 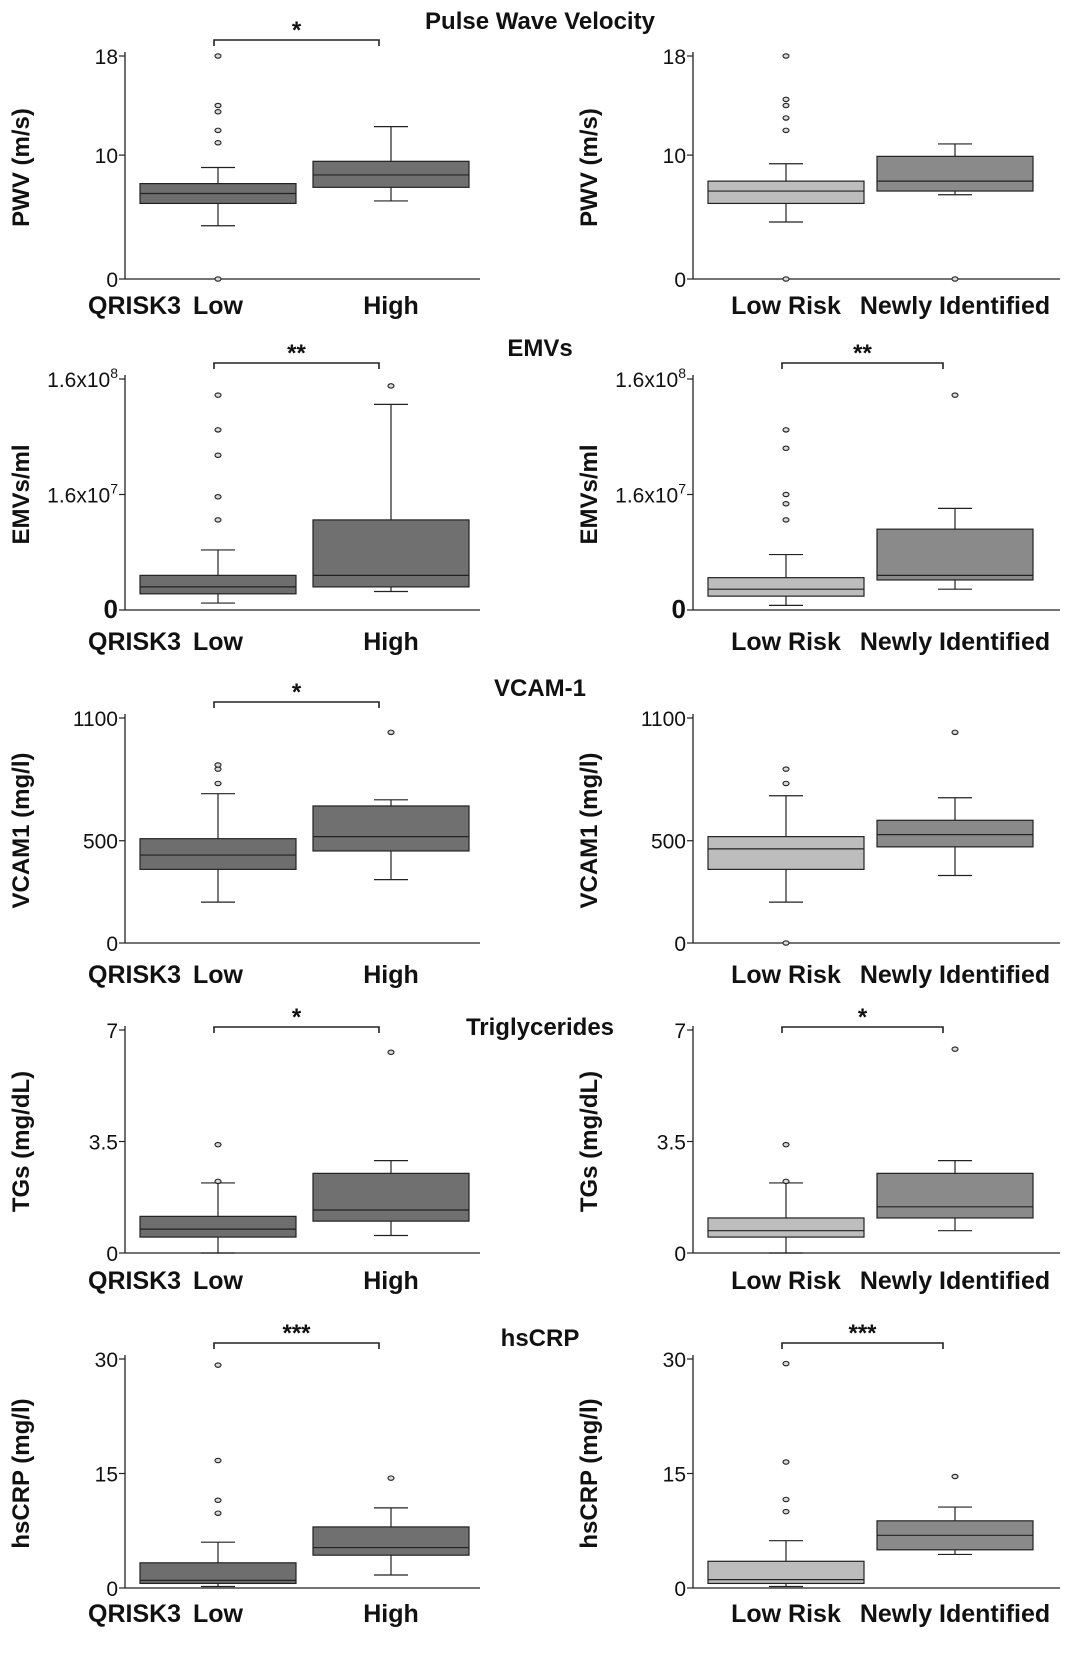 What do you see at coordinates (680, 1031) in the screenshot?
I see `y-tick-label: 7` at bounding box center [680, 1031].